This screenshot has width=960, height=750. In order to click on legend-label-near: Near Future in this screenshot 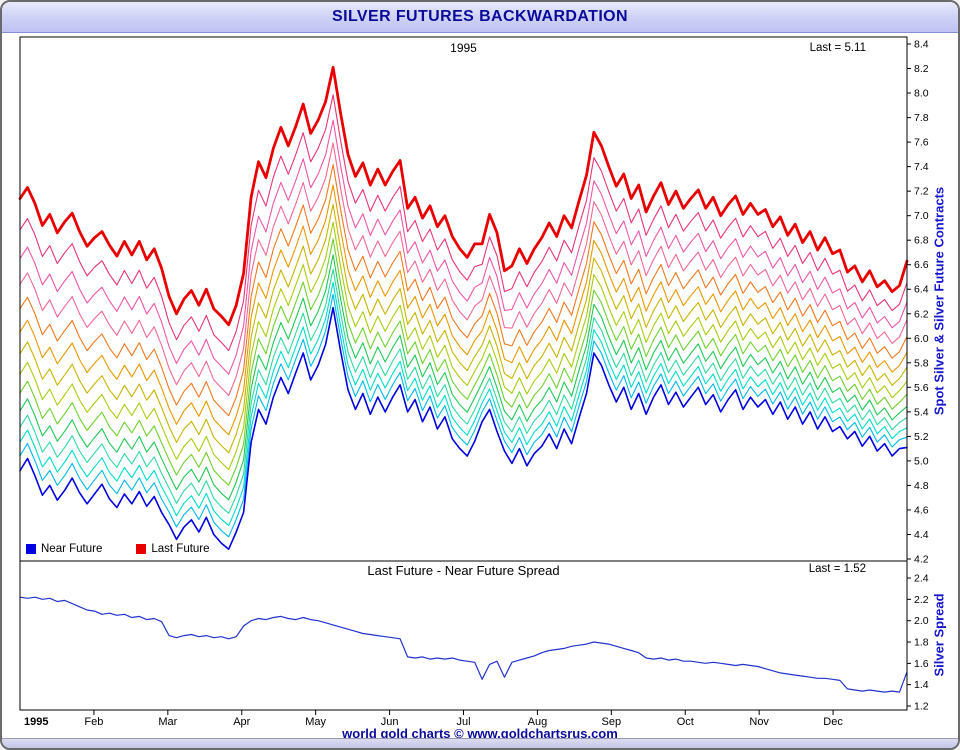, I will do `click(72, 549)`.